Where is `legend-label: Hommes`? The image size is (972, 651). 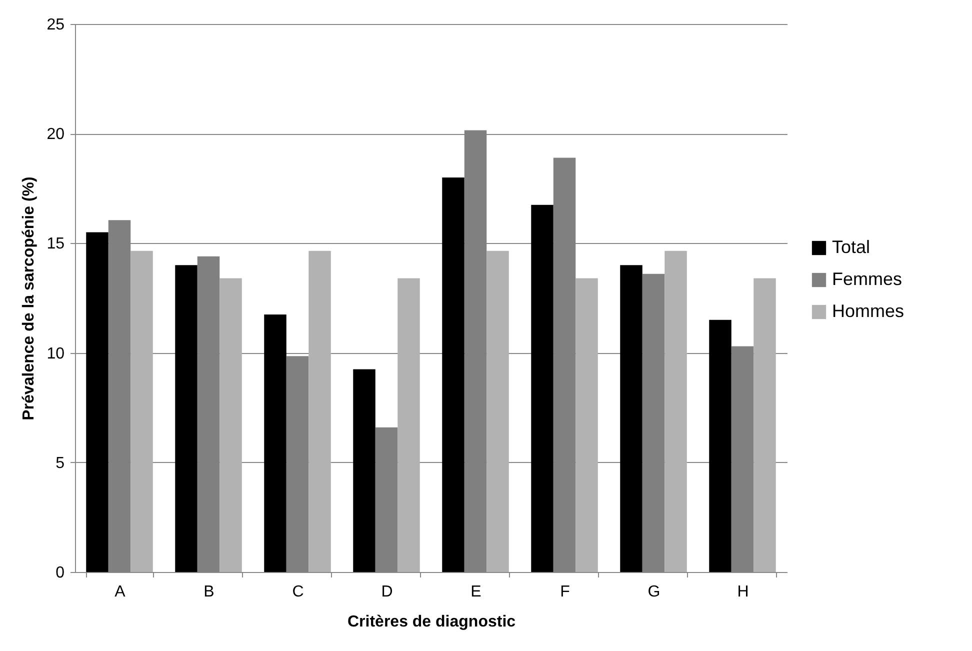
legend-label: Hommes is located at coordinates (868, 311).